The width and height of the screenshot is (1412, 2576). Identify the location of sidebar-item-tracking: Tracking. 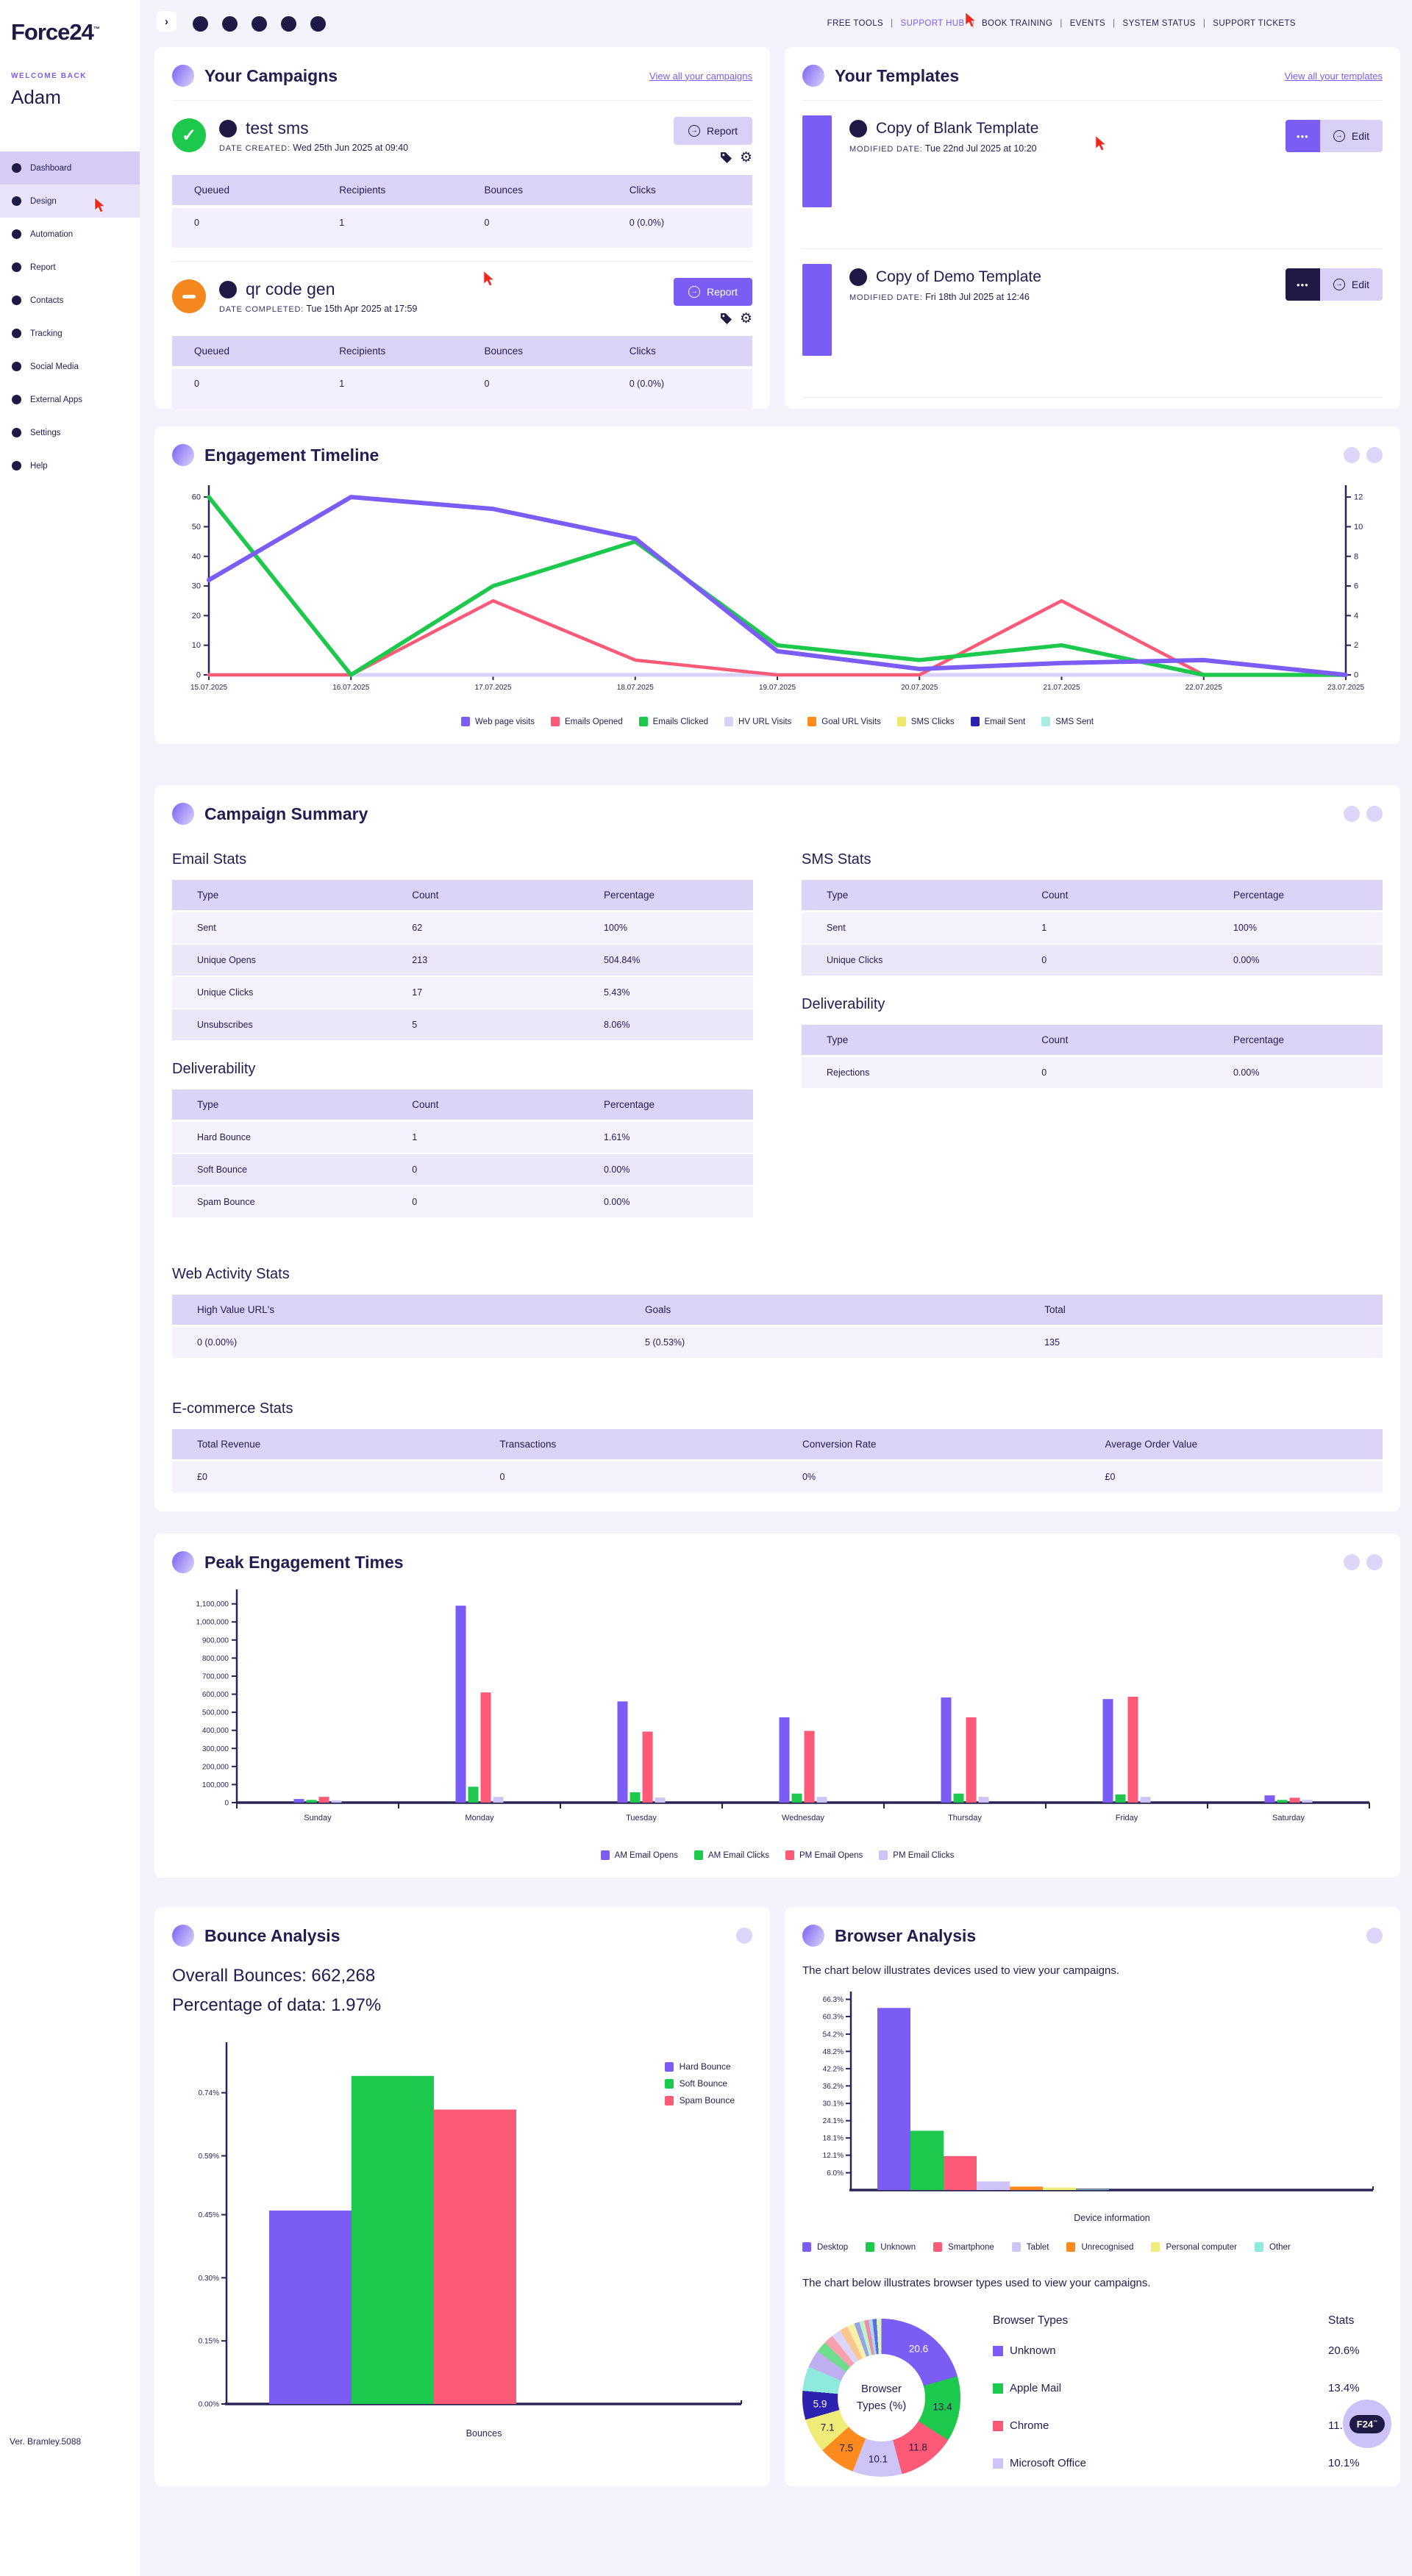
(70, 333).